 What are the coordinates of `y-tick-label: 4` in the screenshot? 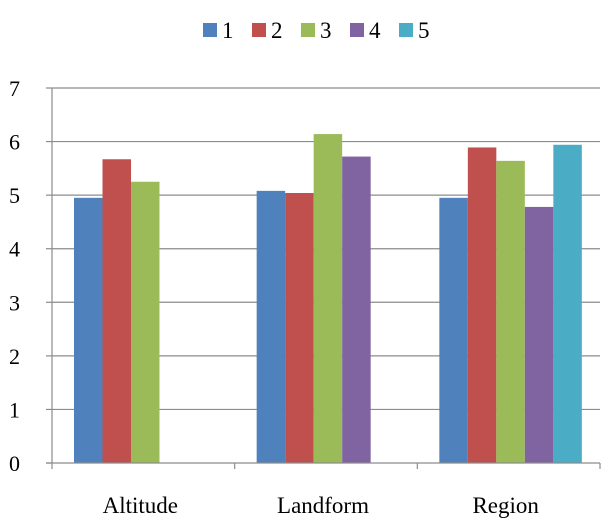 It's located at (14, 249).